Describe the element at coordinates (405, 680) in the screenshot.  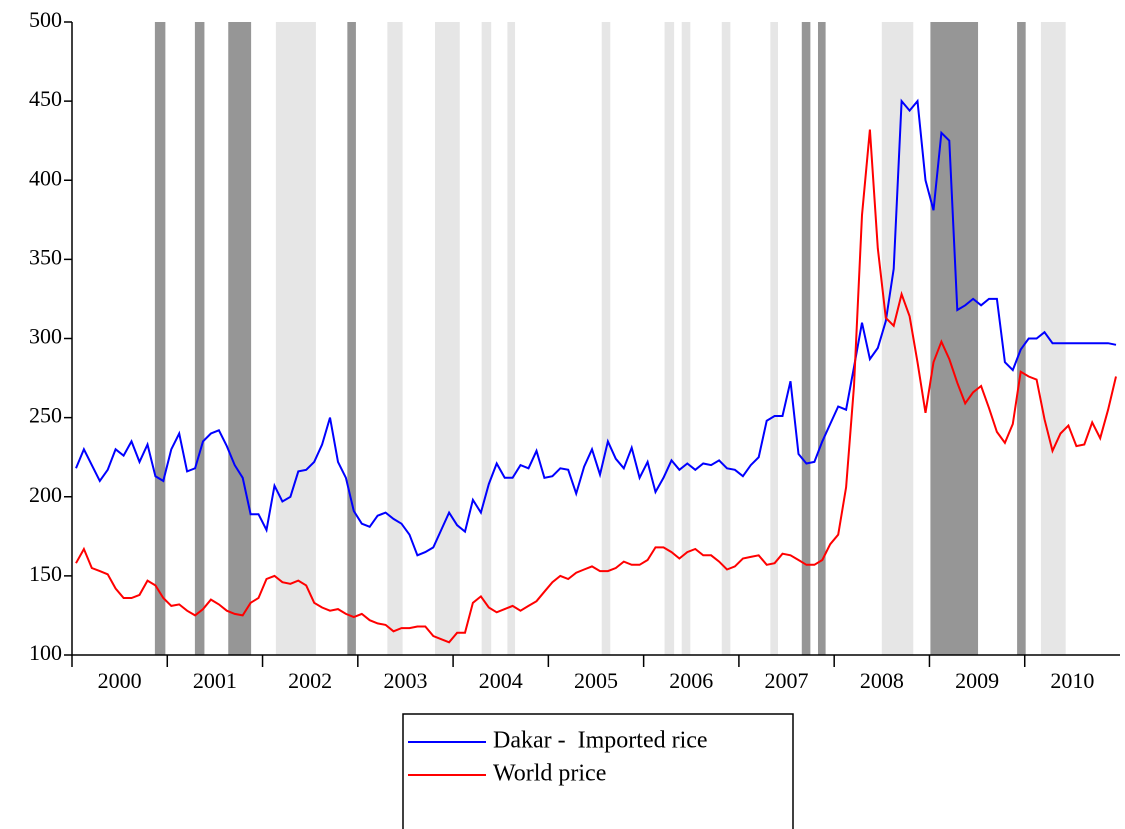
I see `x-tick-label: 2003` at that location.